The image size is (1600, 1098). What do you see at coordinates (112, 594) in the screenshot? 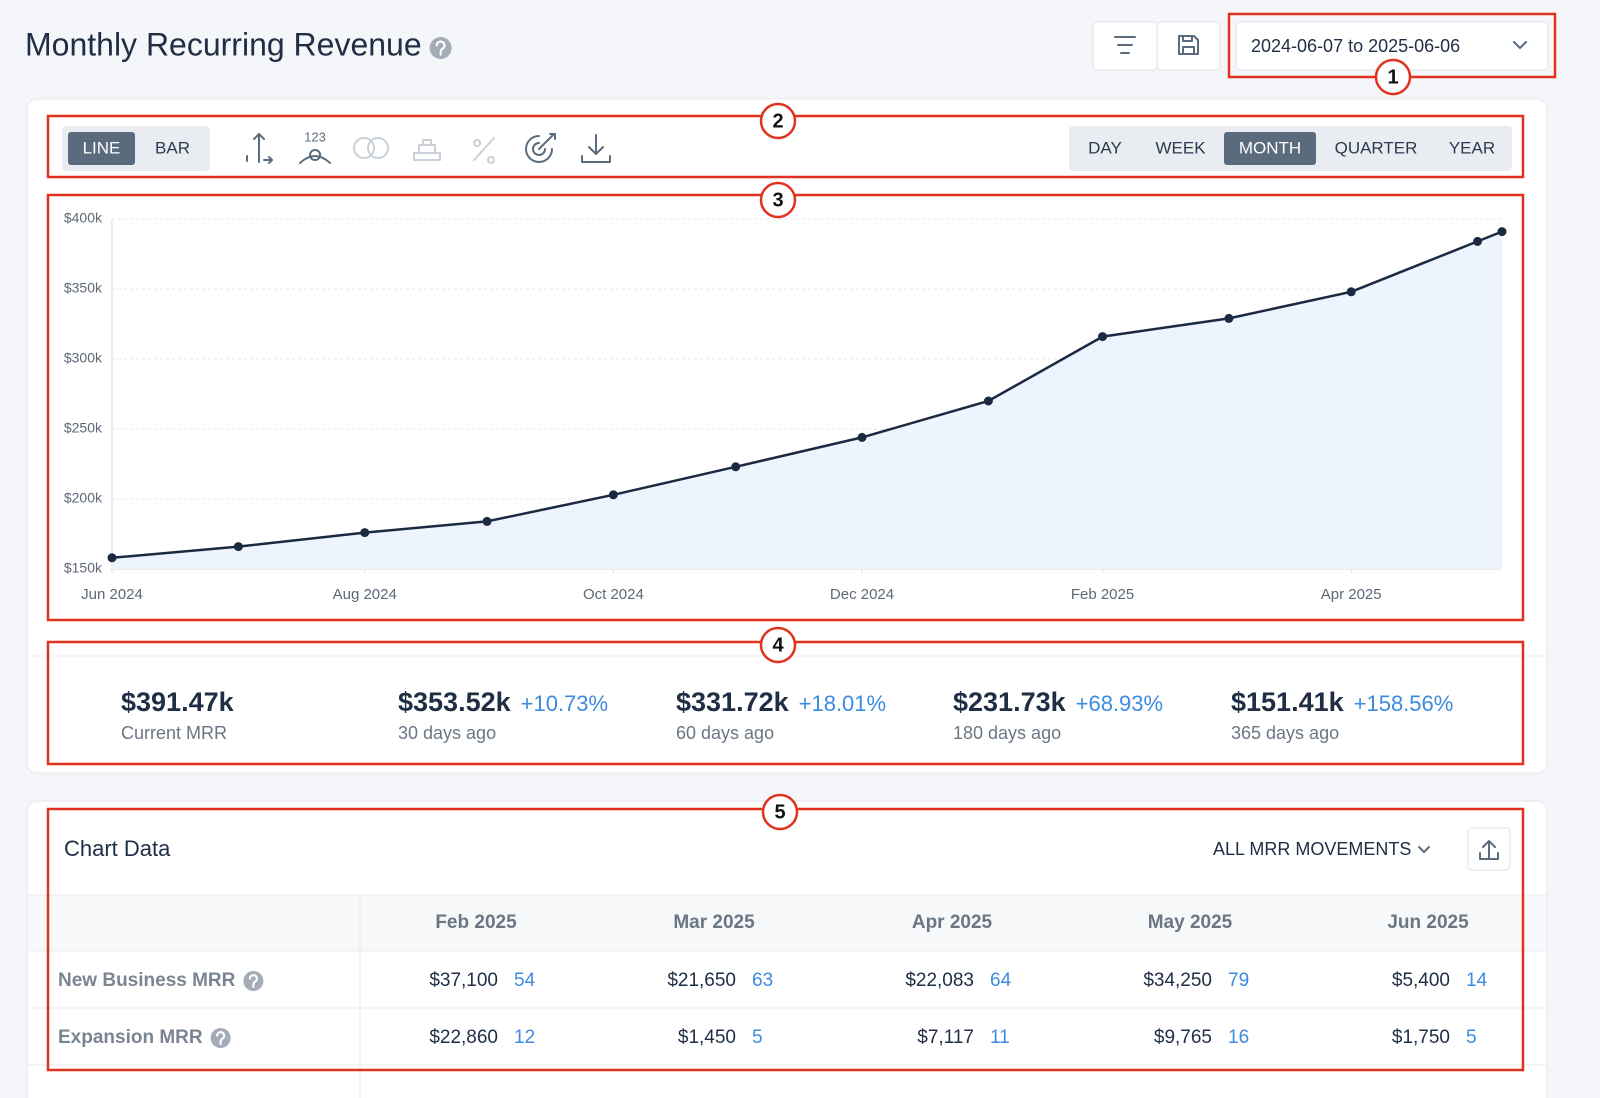
I see `x-tick-label: Jun 2024` at bounding box center [112, 594].